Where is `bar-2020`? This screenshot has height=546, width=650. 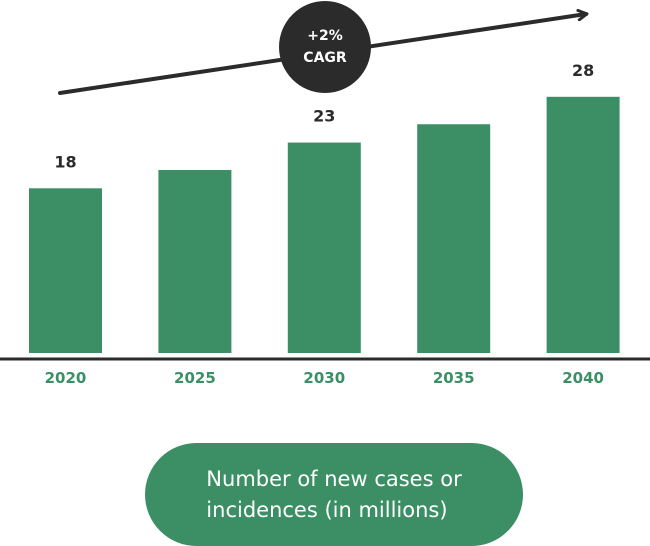
bar-2020 is located at coordinates (65, 270).